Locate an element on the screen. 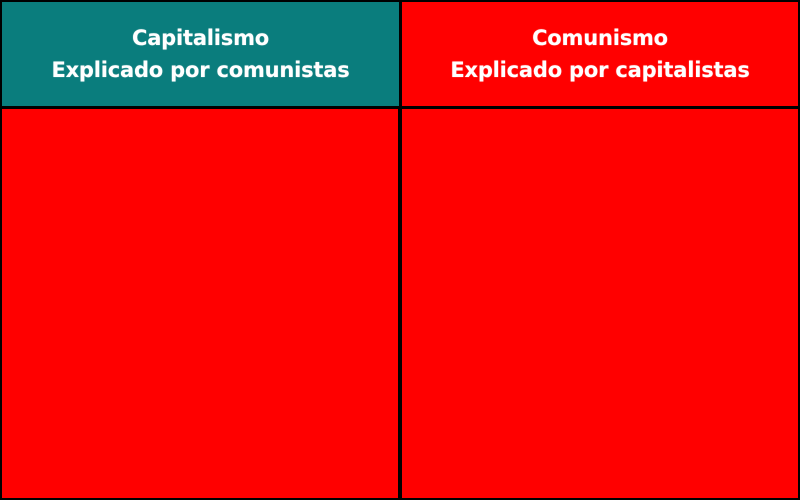 The height and width of the screenshot is (500, 800). header-capitalismo-title: Capitalismo is located at coordinates (200, 38).